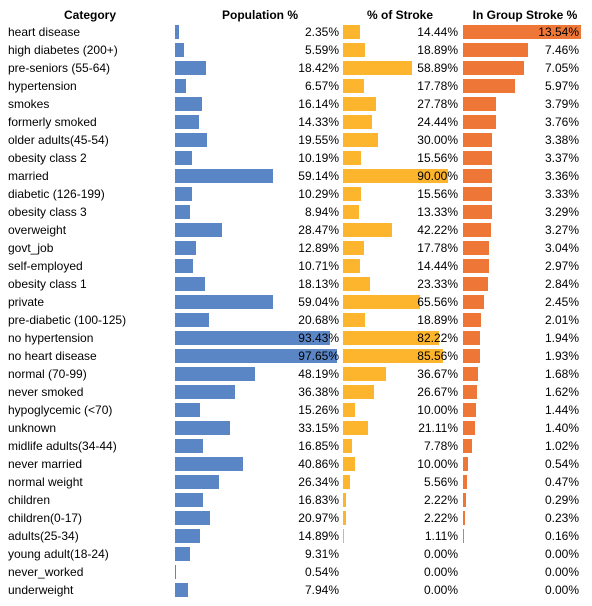  I want to click on in-group-value: 3.79%, so click(561, 104).